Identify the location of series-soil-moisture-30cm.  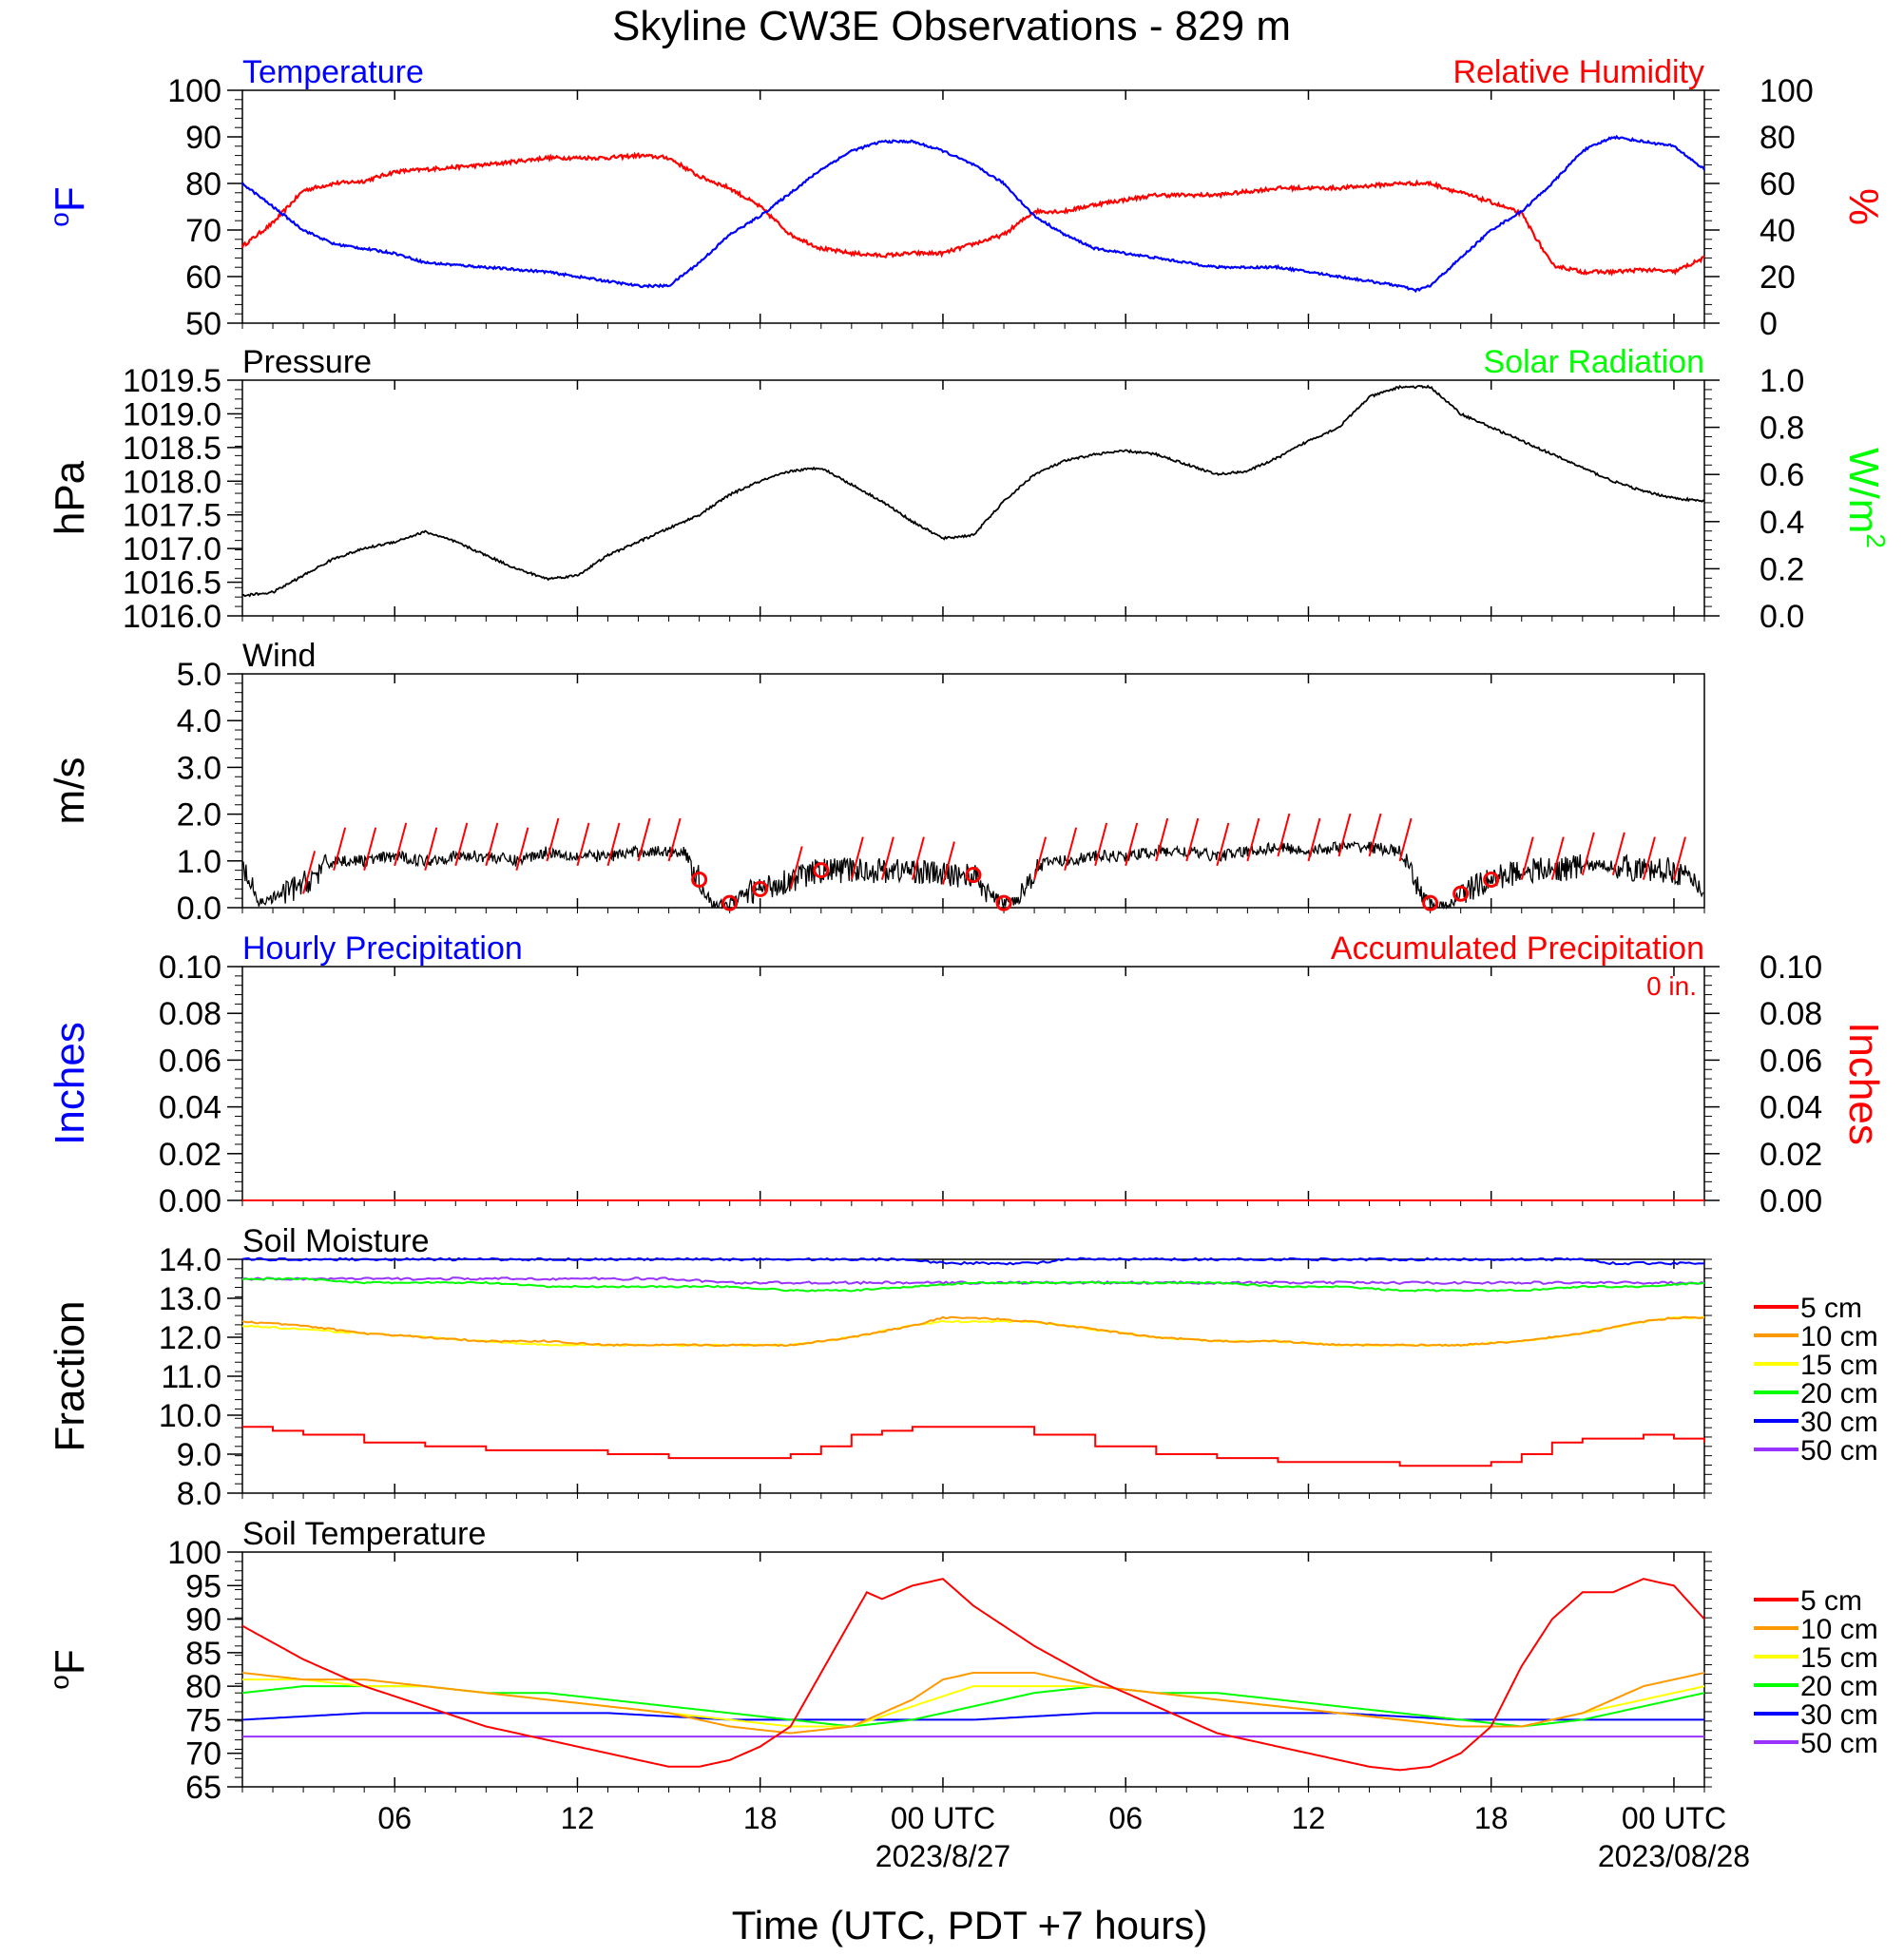
(973, 1261).